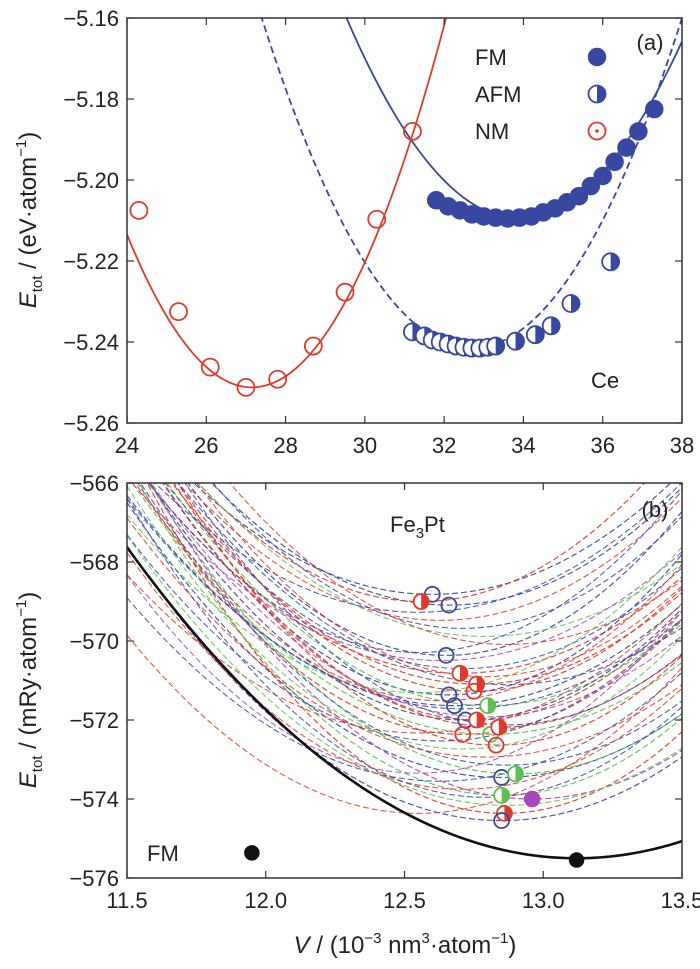 The width and height of the screenshot is (700, 969). I want to click on panel-b-y-tick-label: −566, so click(94, 483).